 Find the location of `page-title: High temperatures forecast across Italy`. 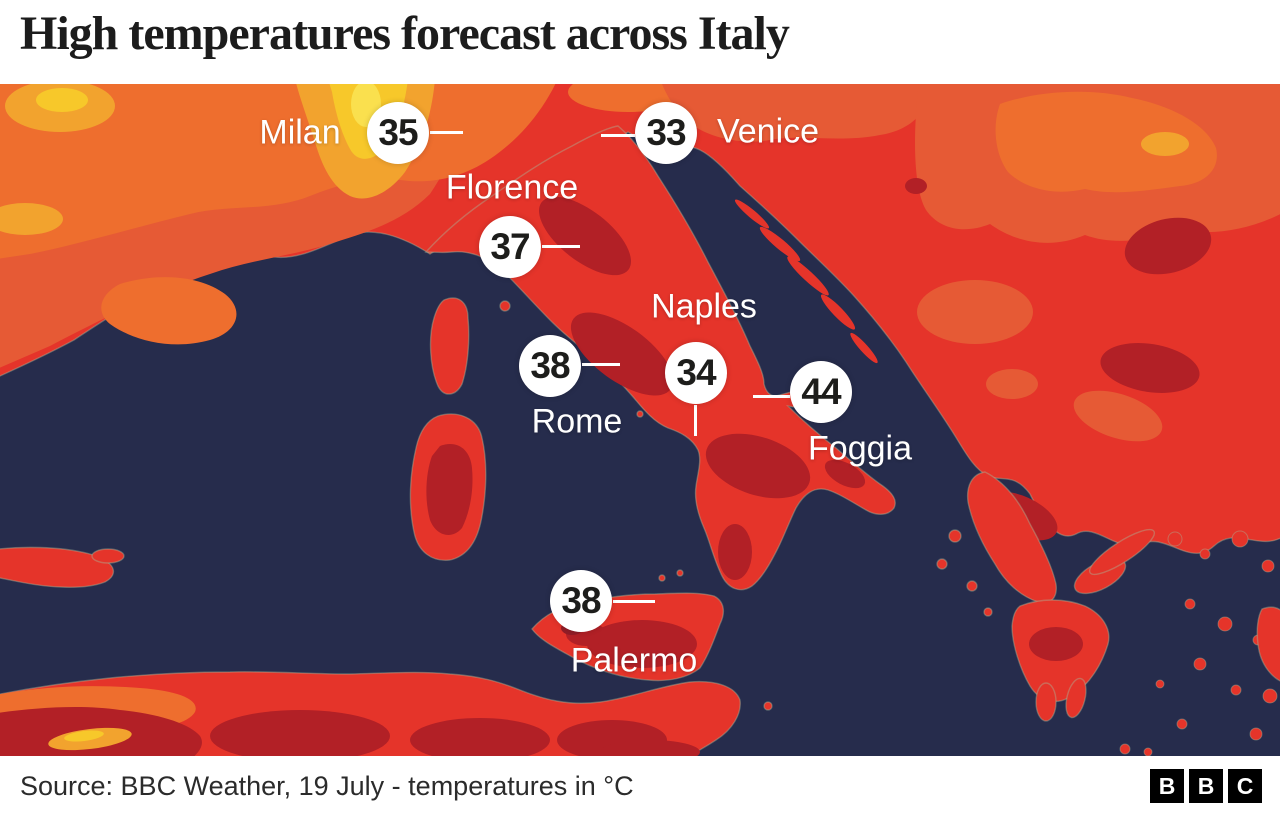

page-title: High temperatures forecast across Italy is located at coordinates (405, 33).